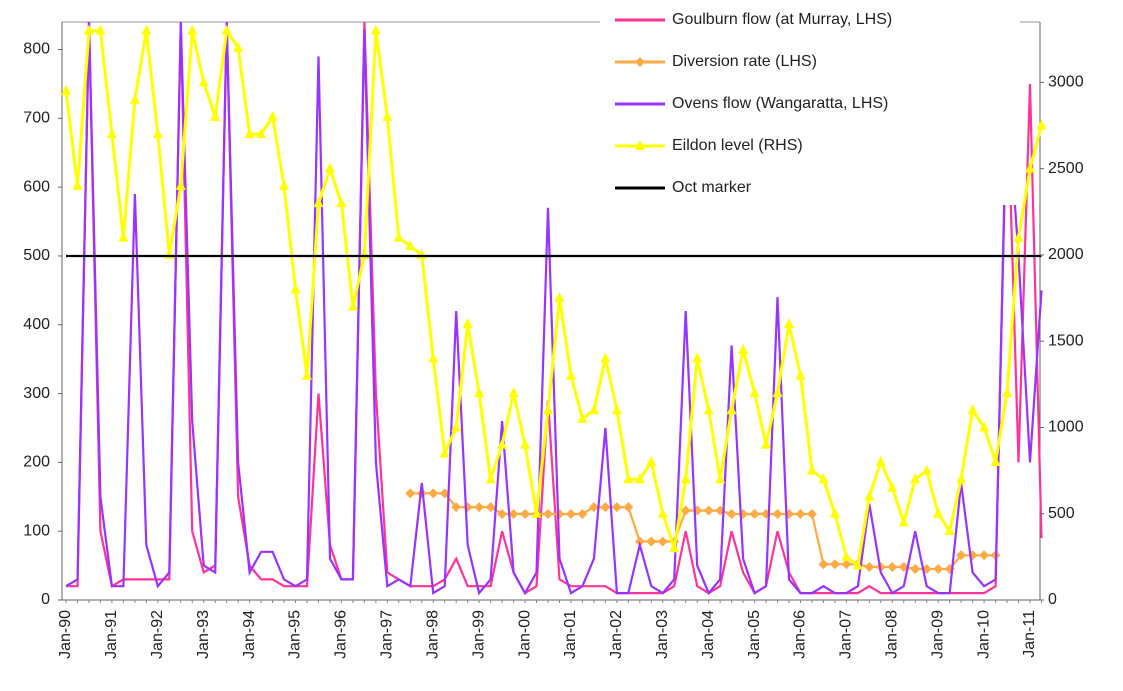 The image size is (1123, 691). I want to click on x-tick-label: Jan-10, so click(983, 634).